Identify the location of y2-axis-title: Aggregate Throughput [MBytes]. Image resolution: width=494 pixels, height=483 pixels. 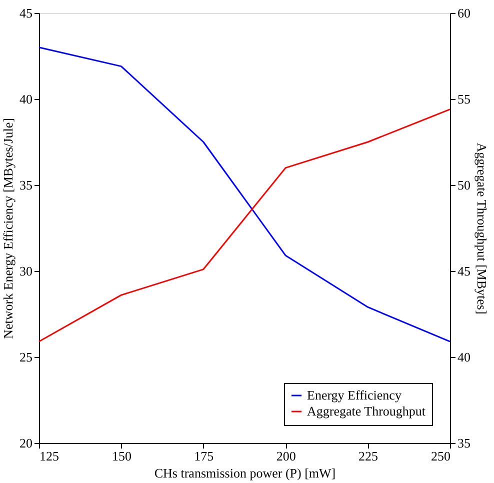
(482, 228).